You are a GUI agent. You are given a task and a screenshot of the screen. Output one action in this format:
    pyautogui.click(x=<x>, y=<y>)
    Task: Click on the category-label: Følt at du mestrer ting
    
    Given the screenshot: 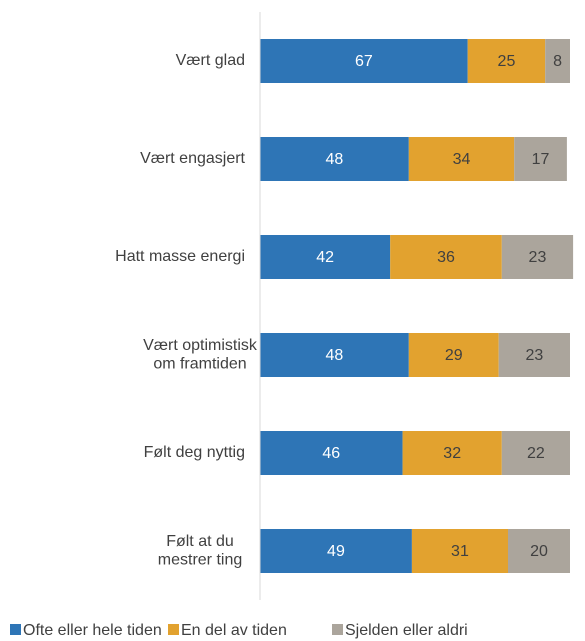 What is the action you would take?
    pyautogui.click(x=200, y=550)
    